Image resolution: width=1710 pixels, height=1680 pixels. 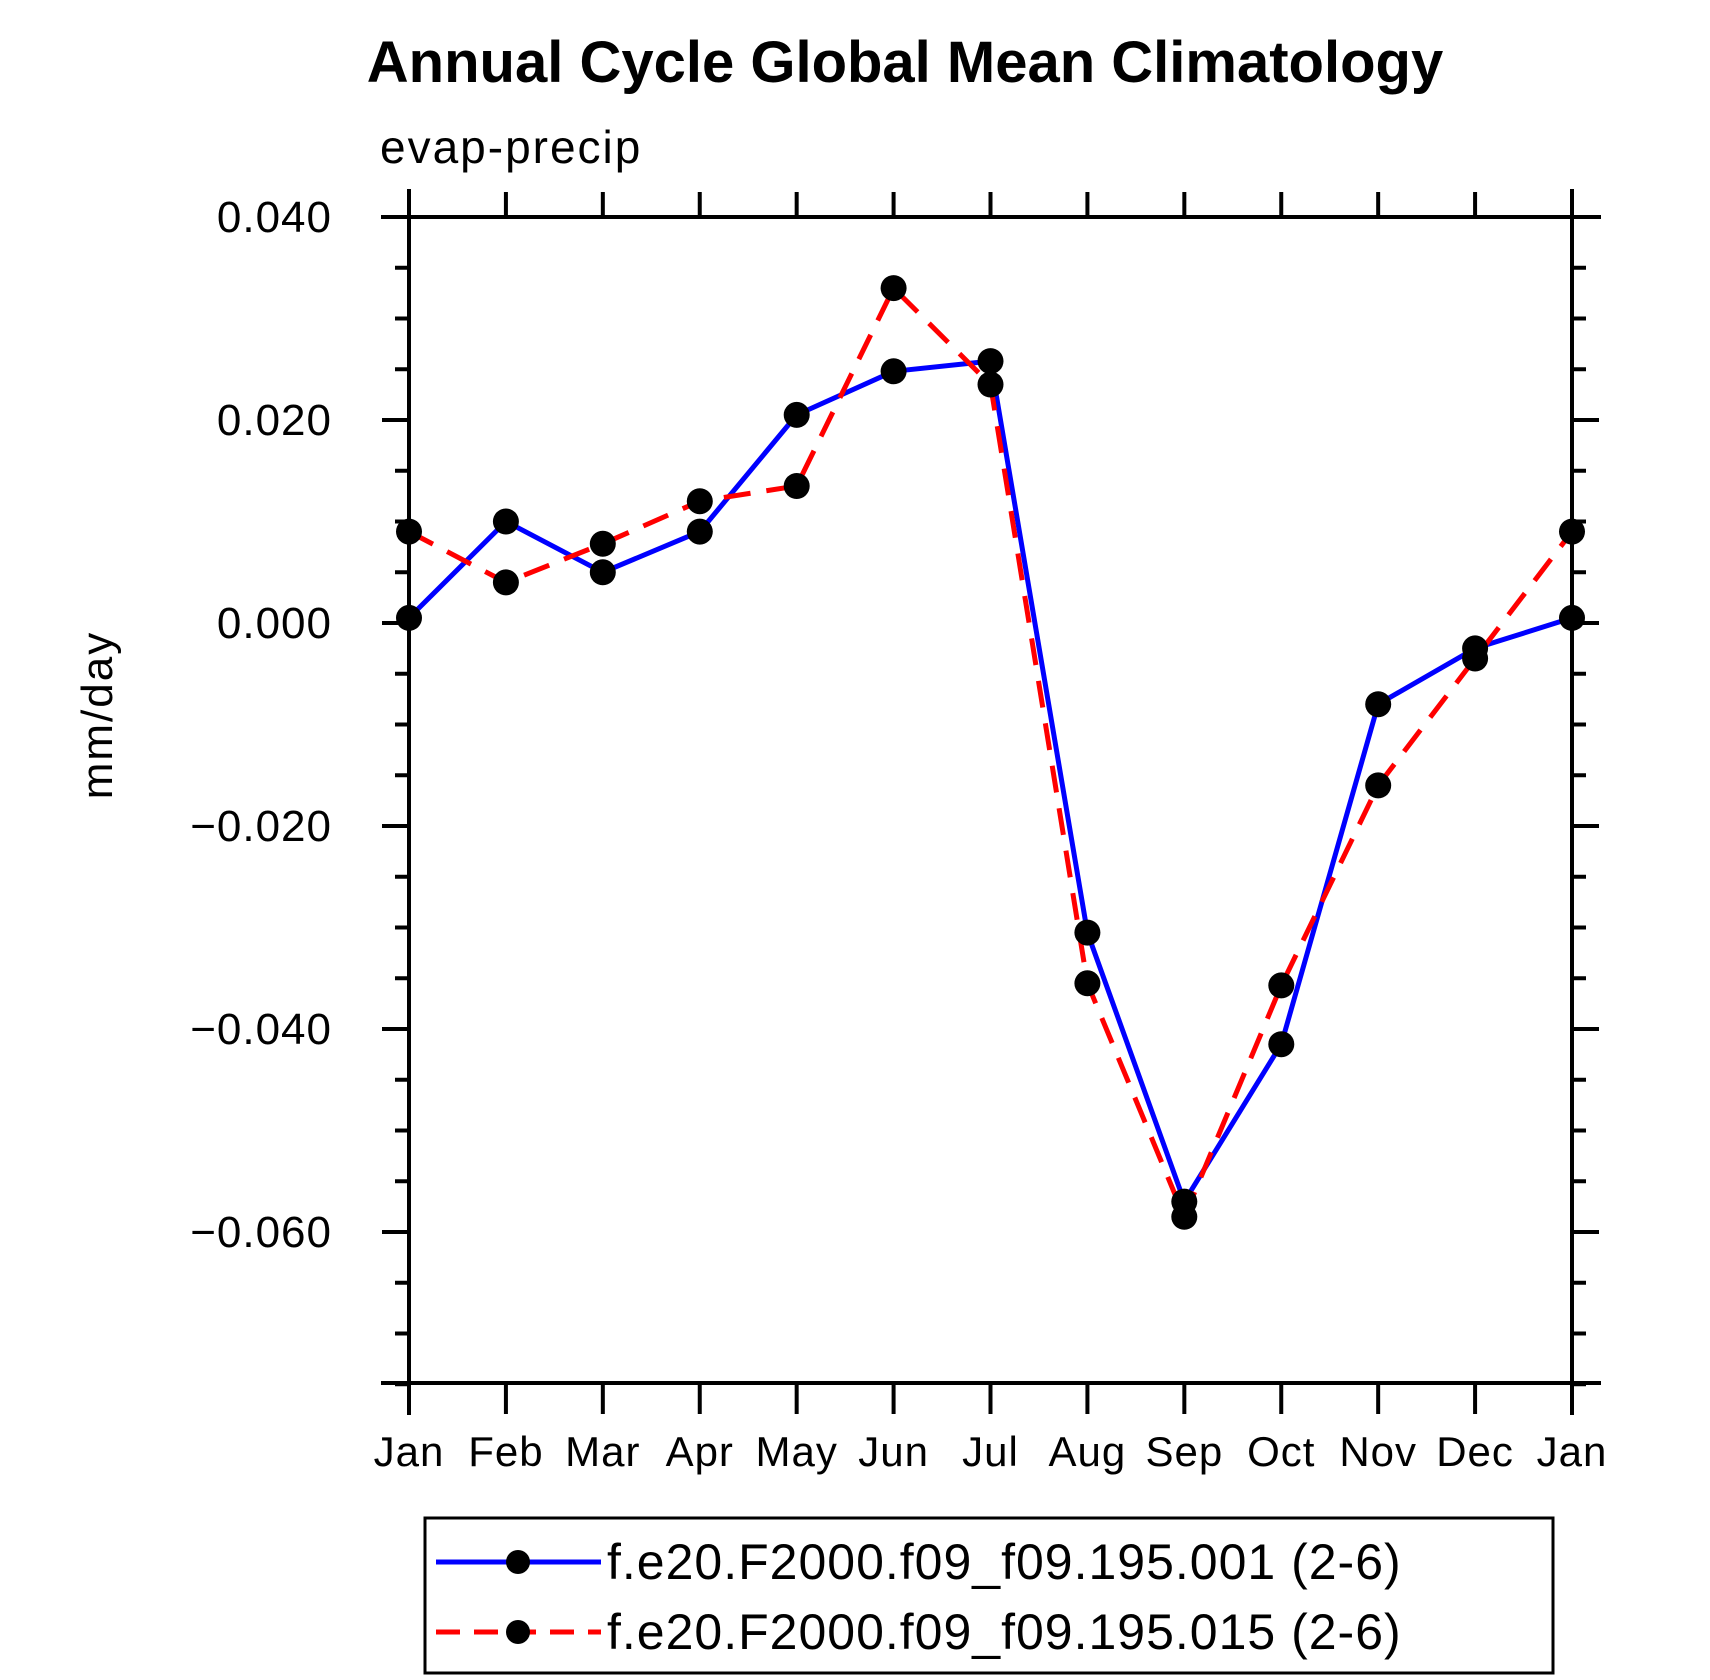 What do you see at coordinates (1087, 932) in the screenshot?
I see `data-point-s0-Aug` at bounding box center [1087, 932].